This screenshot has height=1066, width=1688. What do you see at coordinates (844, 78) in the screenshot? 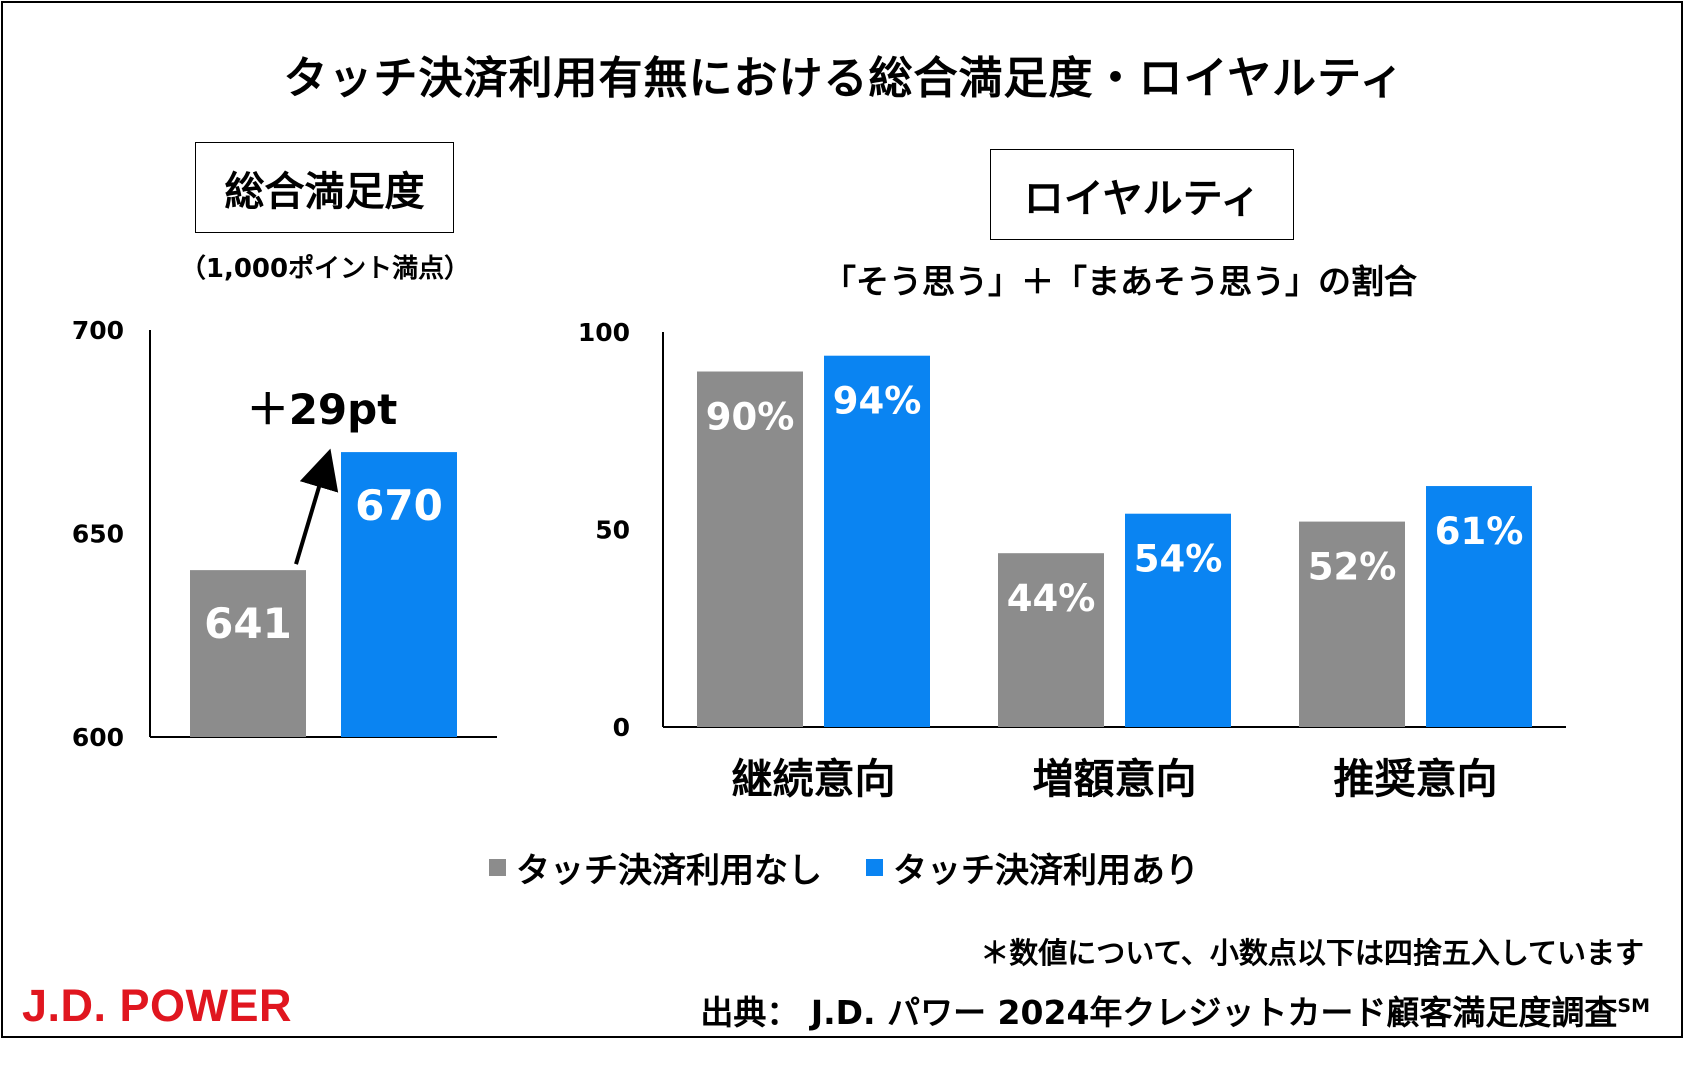
I see `page-title: タッチ決済利用有無における総合満足度・ロイヤルティ` at bounding box center [844, 78].